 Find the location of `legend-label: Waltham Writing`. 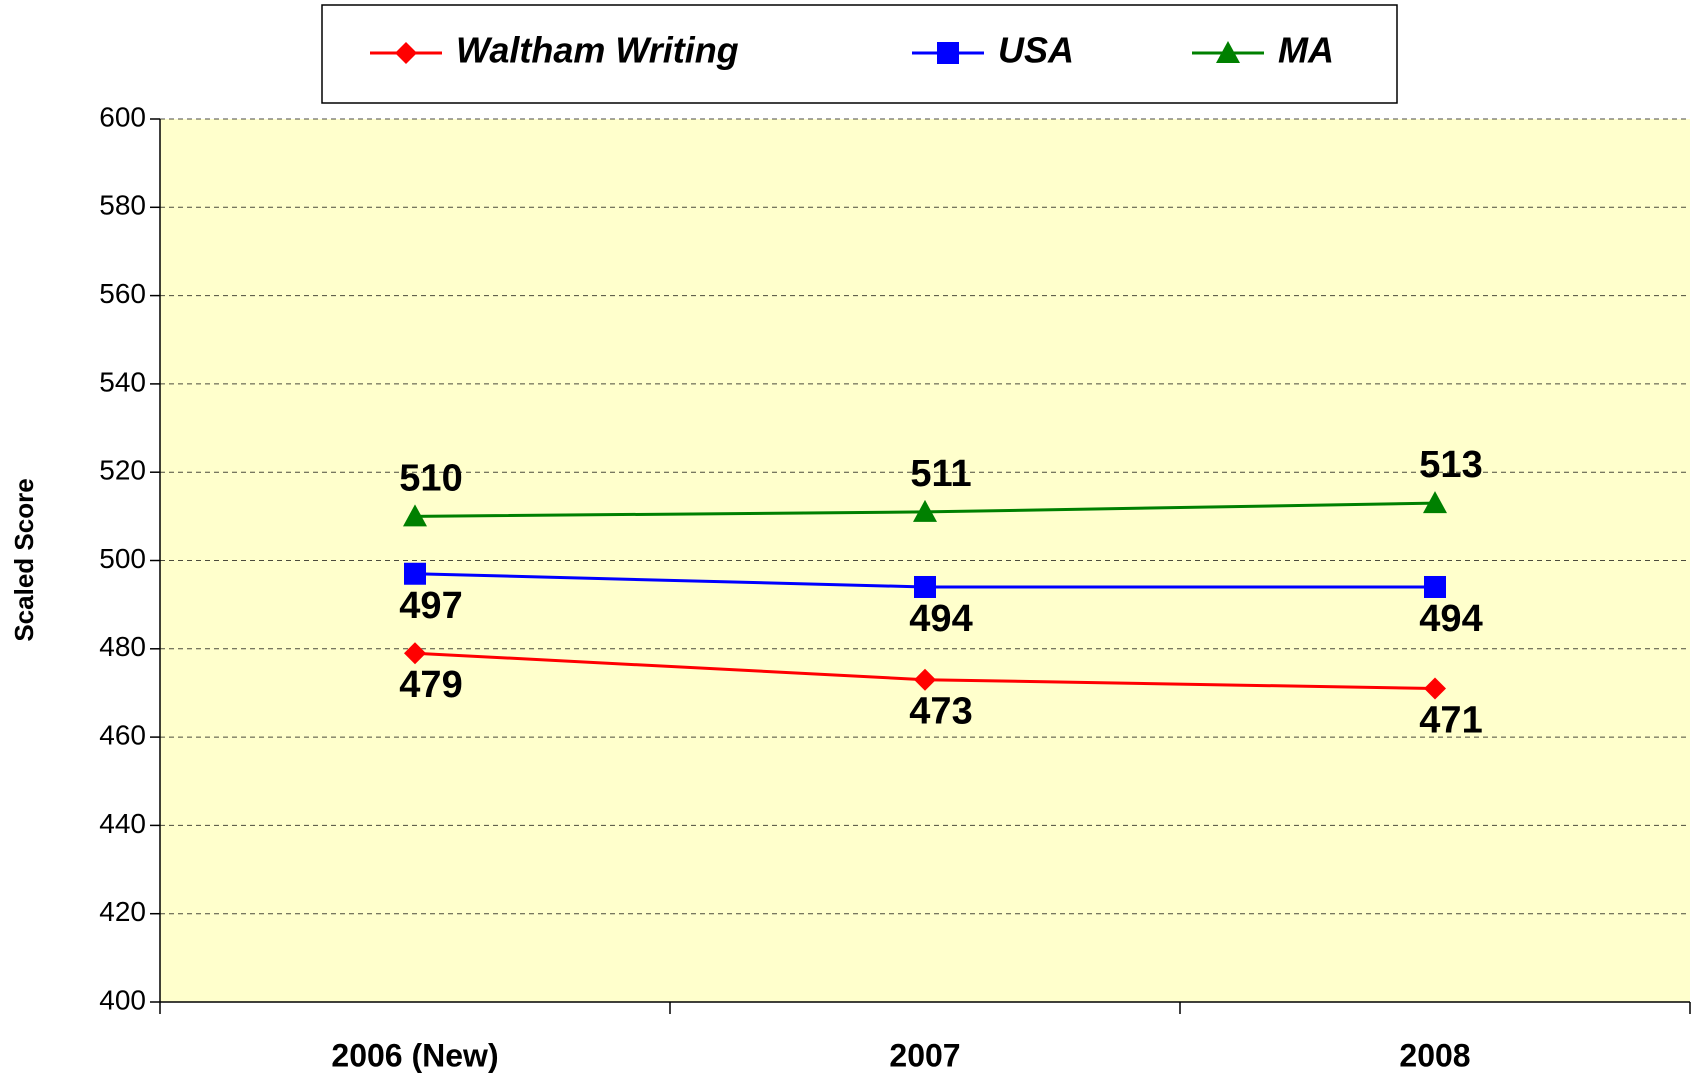

legend-label: Waltham Writing is located at coordinates (597, 50).